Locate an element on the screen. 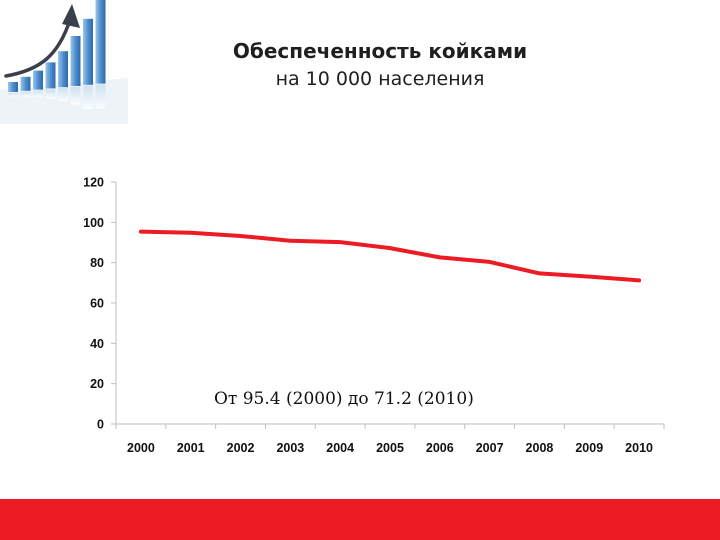 The width and height of the screenshot is (720, 540). y-tick-label: 80 is located at coordinates (97, 263).